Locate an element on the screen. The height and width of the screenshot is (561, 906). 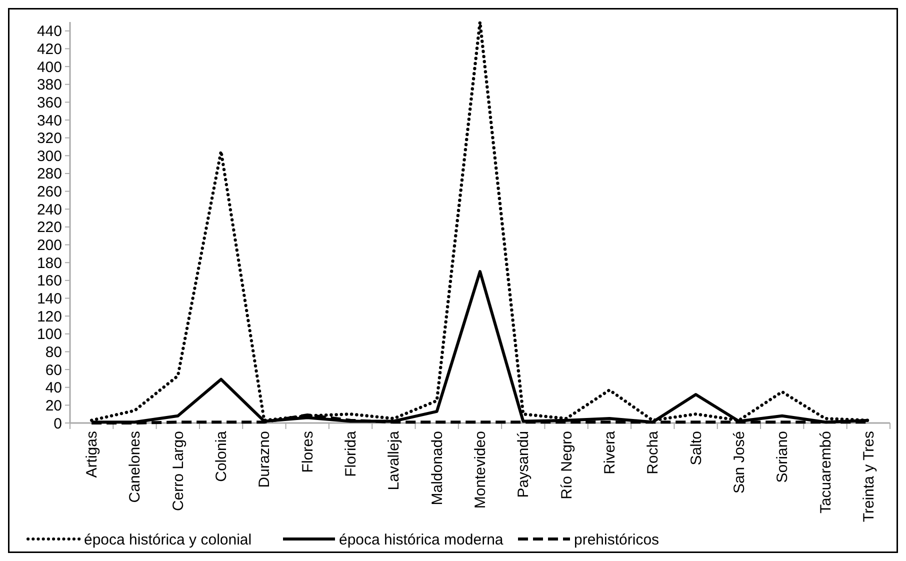
x-tick-label: Colonia is located at coordinates (221, 456).